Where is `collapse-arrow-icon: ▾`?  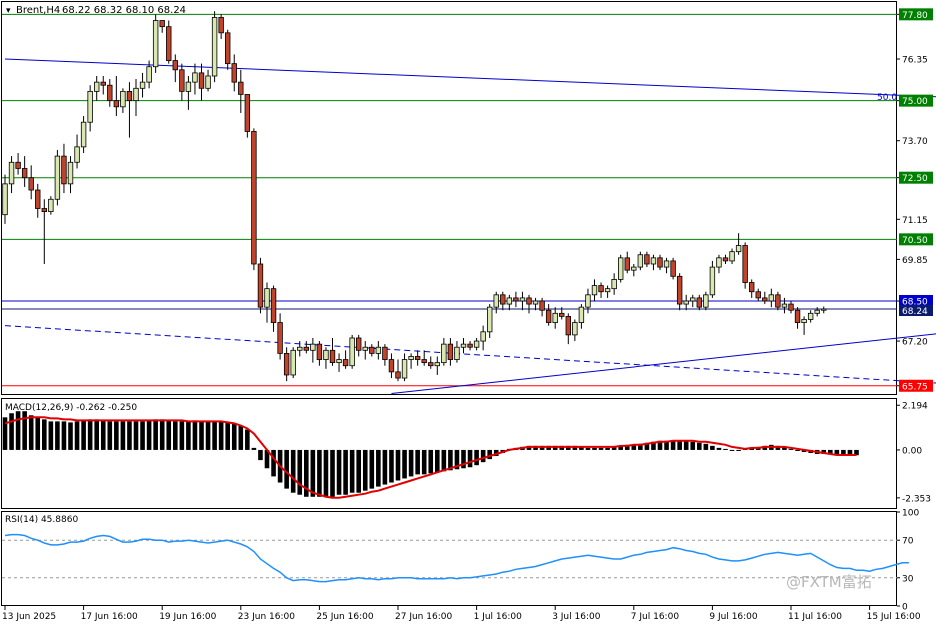
collapse-arrow-icon: ▾ is located at coordinates (8, 11).